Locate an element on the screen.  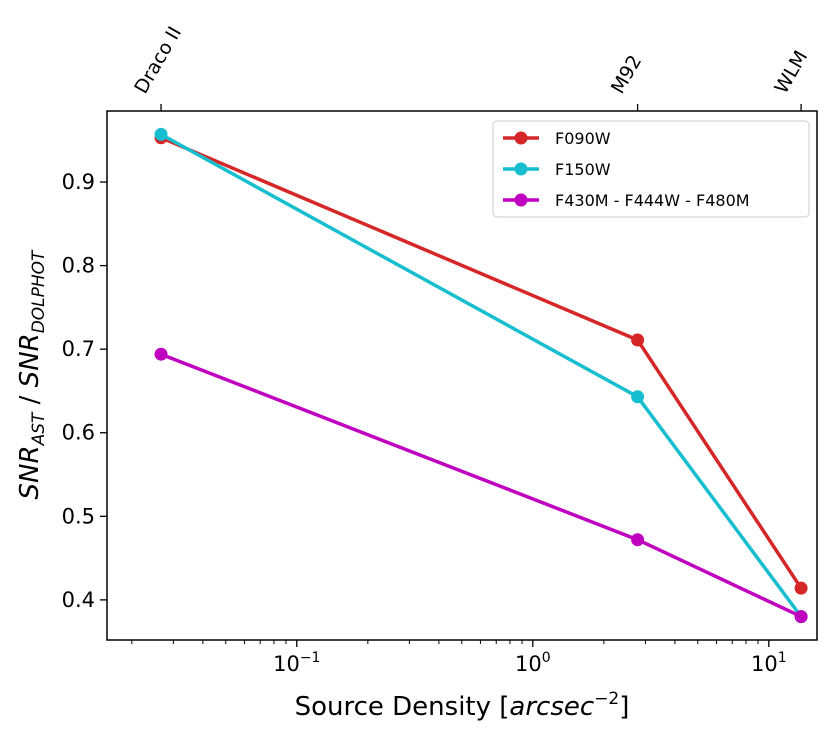
top-tick-label: Draco II is located at coordinates (158, 60).